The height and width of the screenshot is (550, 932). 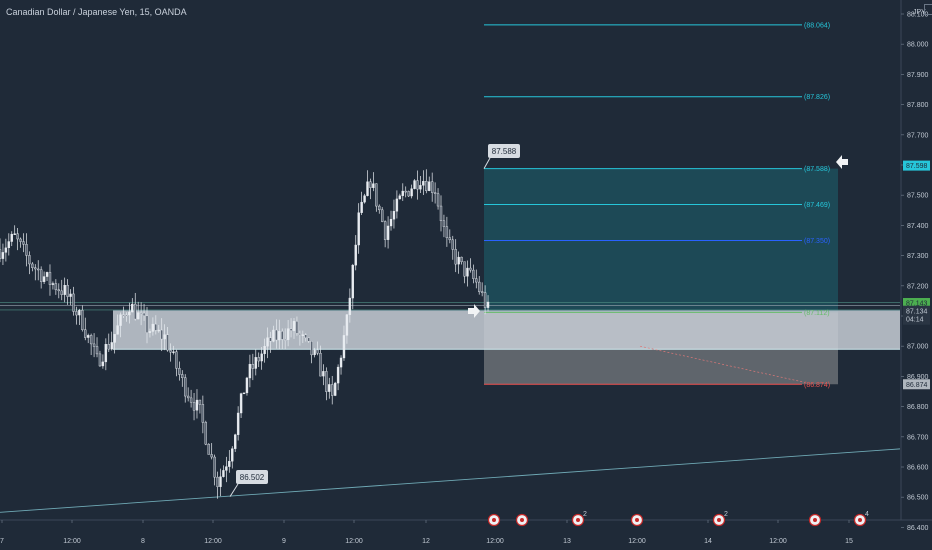 I want to click on price-tick-label: 87.500, so click(x=918, y=196).